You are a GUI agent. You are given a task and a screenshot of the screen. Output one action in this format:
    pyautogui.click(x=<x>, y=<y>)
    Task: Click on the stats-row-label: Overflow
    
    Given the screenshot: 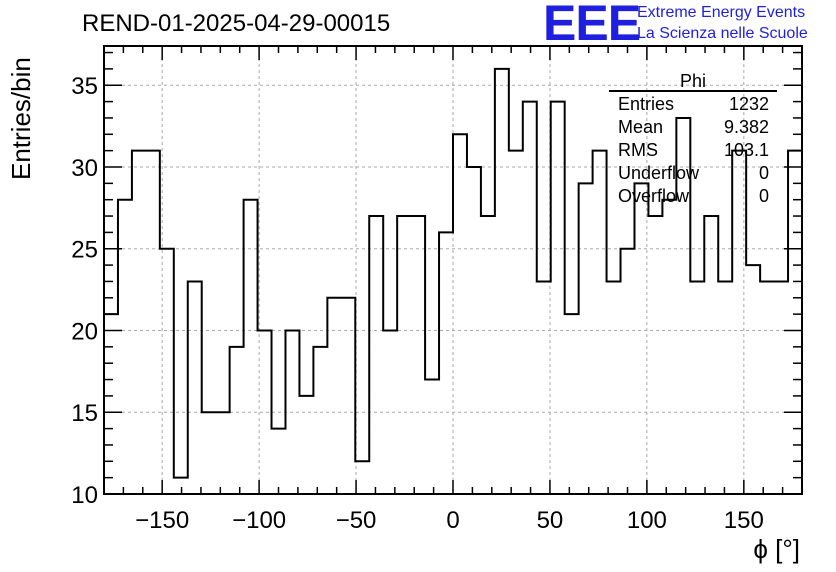 What is the action you would take?
    pyautogui.click(x=654, y=196)
    